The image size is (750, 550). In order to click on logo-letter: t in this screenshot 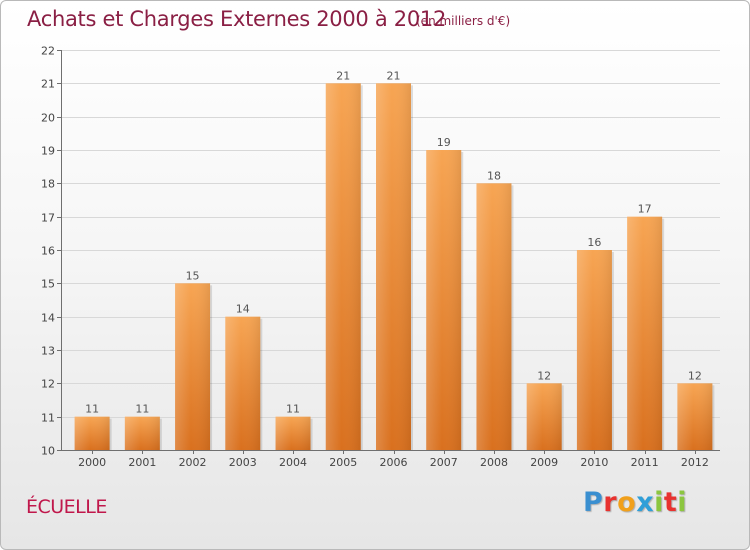, I will do `click(670, 502)`.